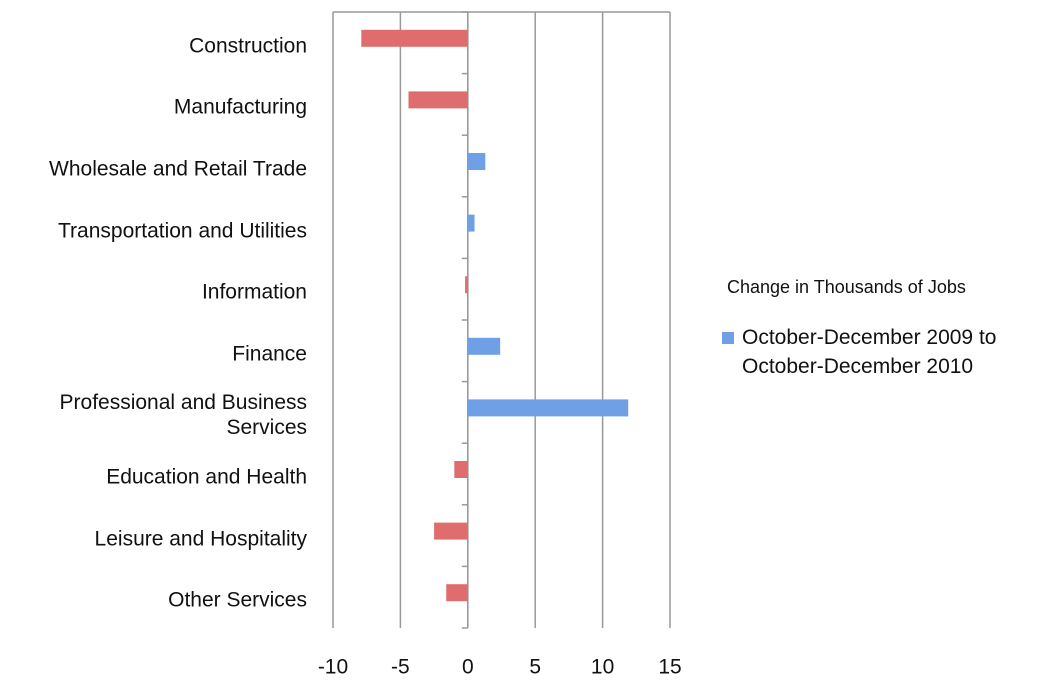 The width and height of the screenshot is (1049, 687). I want to click on y-tick-label: Construction, so click(248, 46).